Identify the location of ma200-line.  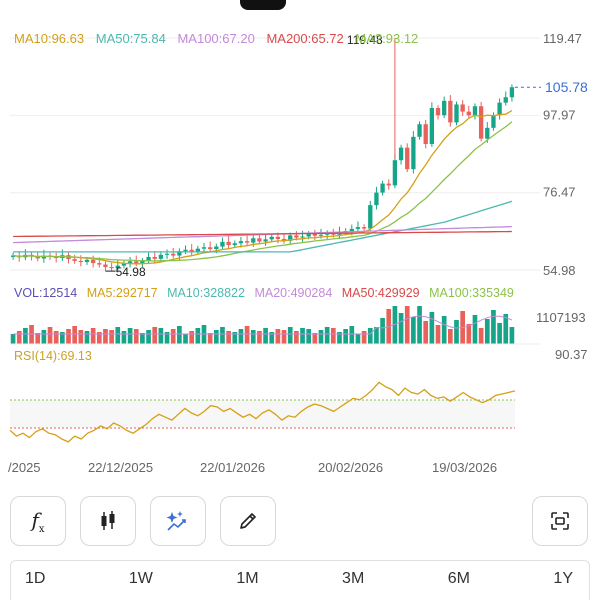
(262, 234).